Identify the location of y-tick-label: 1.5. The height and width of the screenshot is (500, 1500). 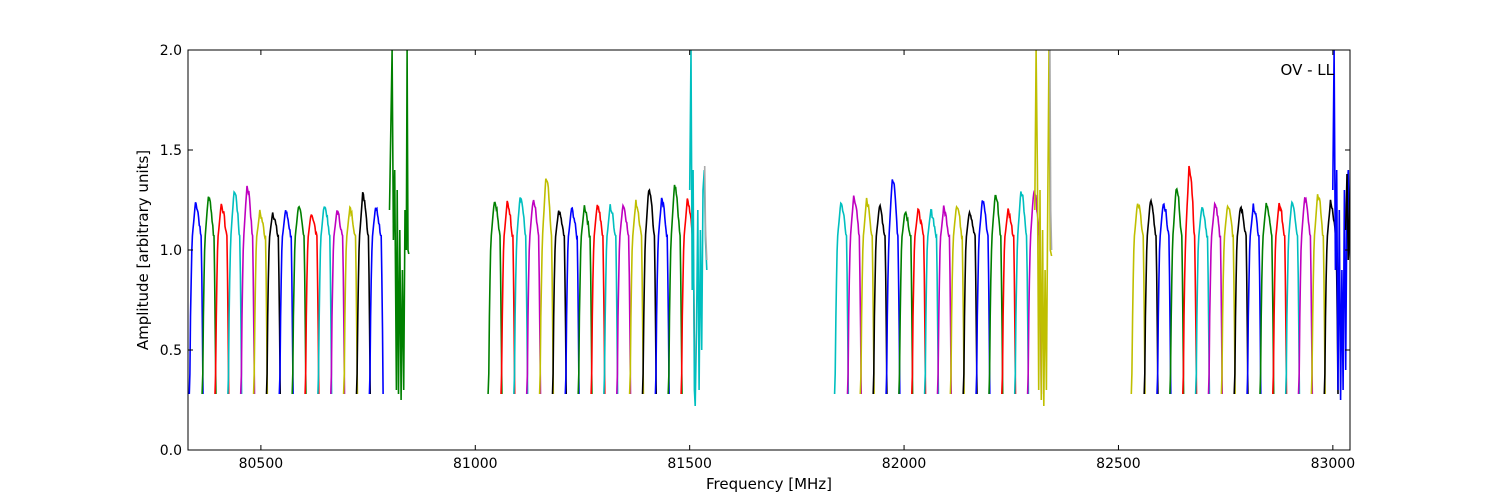
(171, 151).